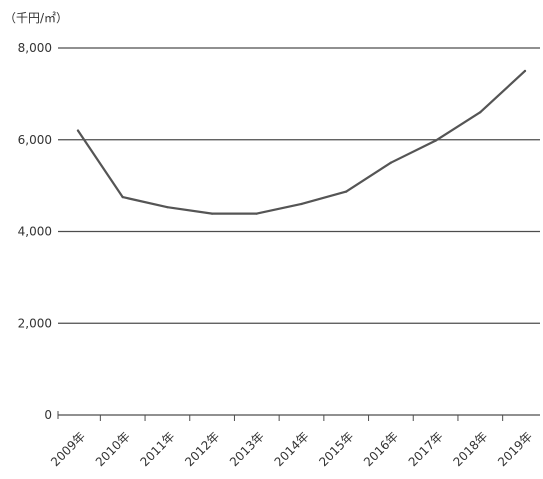  What do you see at coordinates (470, 449) in the screenshot?
I see `x-tick-label: 2018年` at bounding box center [470, 449].